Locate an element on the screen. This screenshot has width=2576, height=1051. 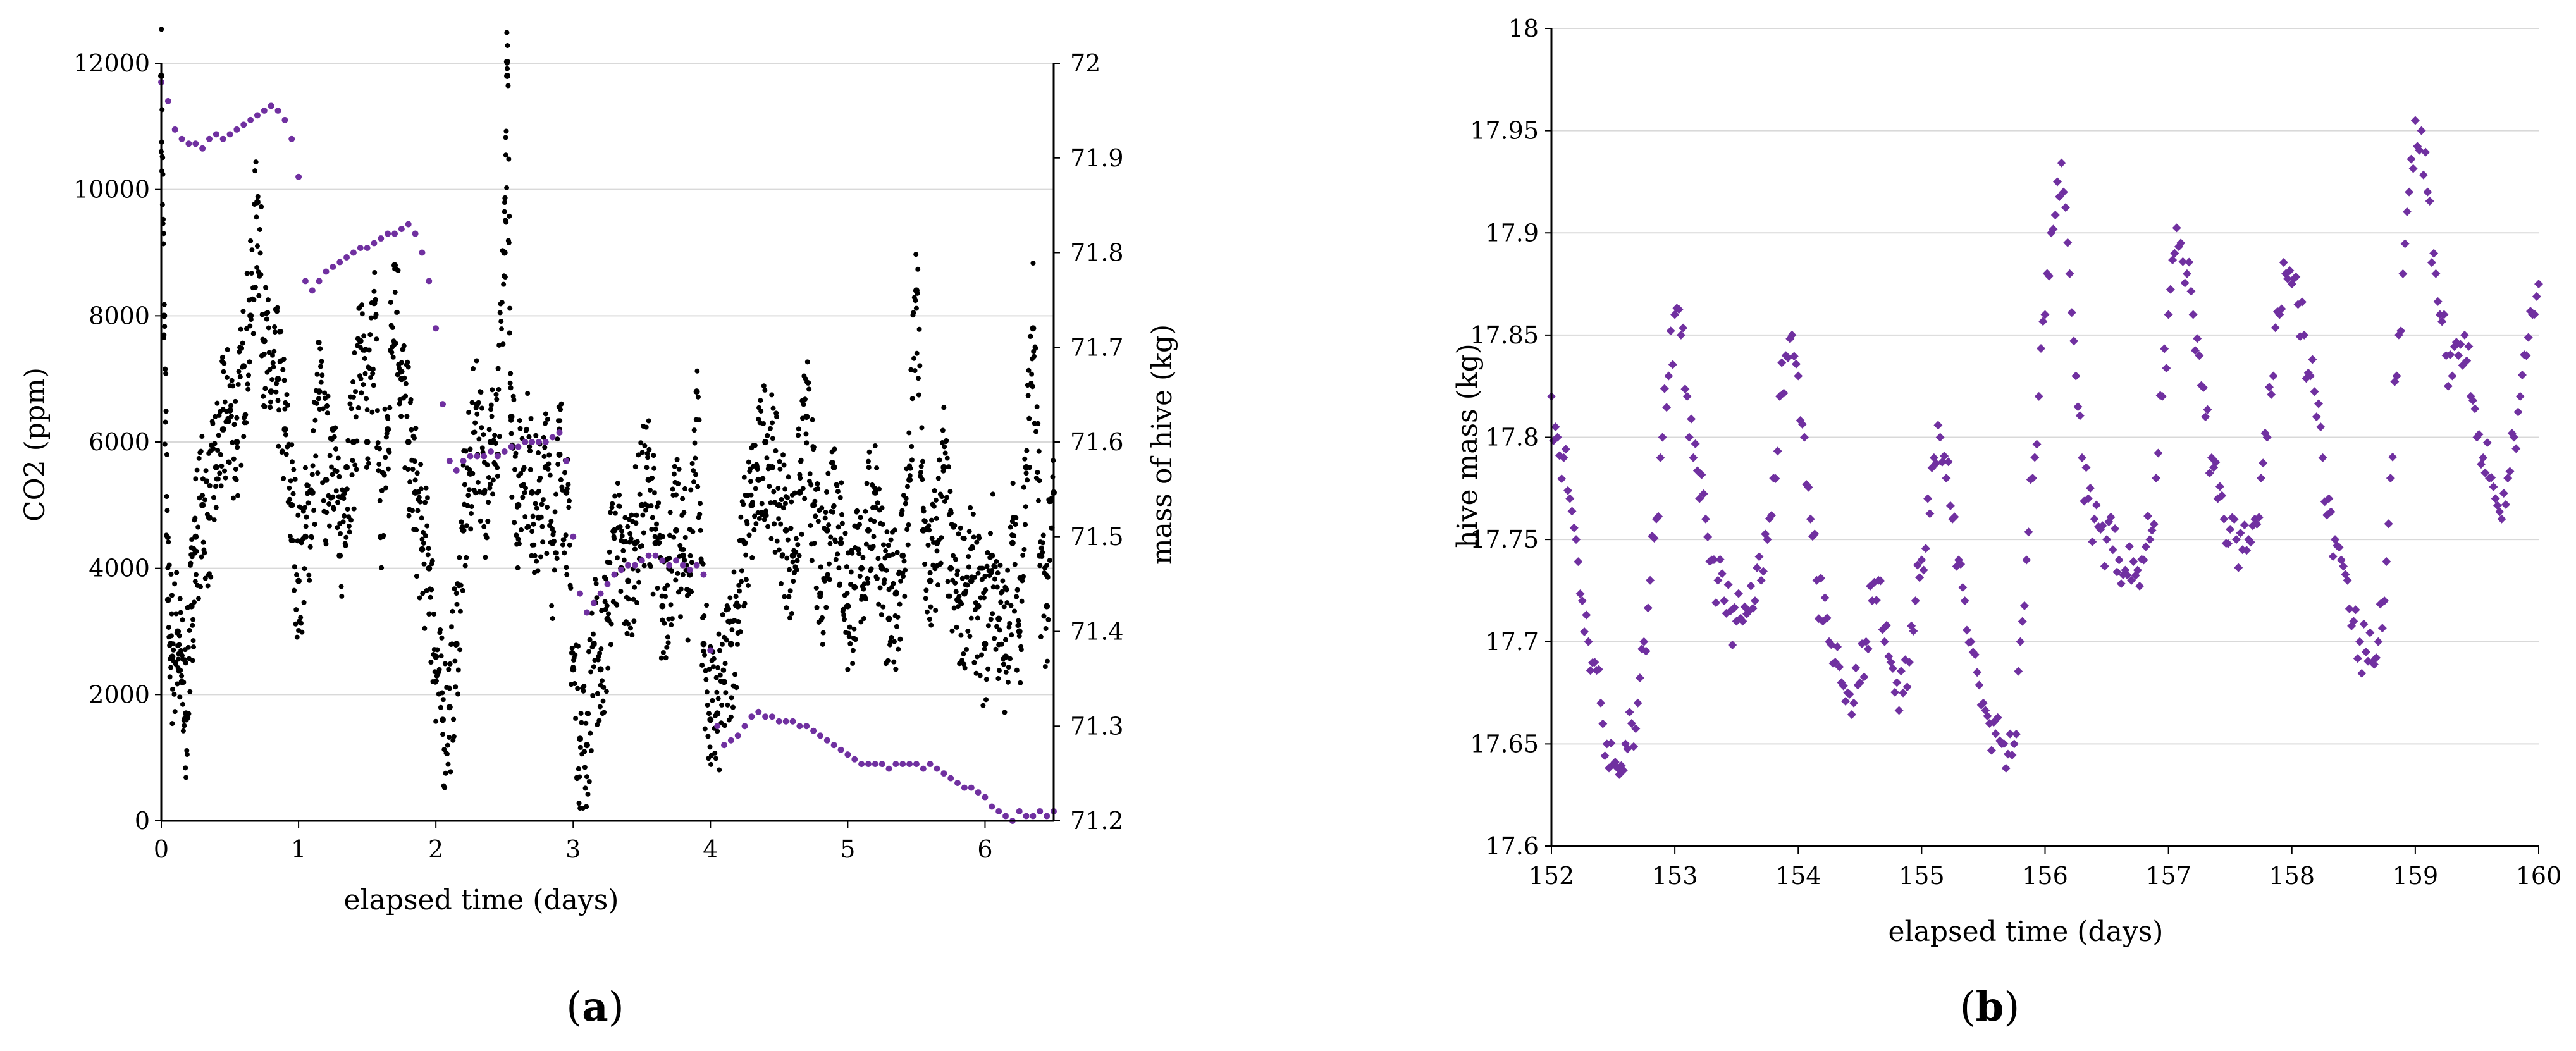
chart-a-x-tick-label: 6 is located at coordinates (984, 849).